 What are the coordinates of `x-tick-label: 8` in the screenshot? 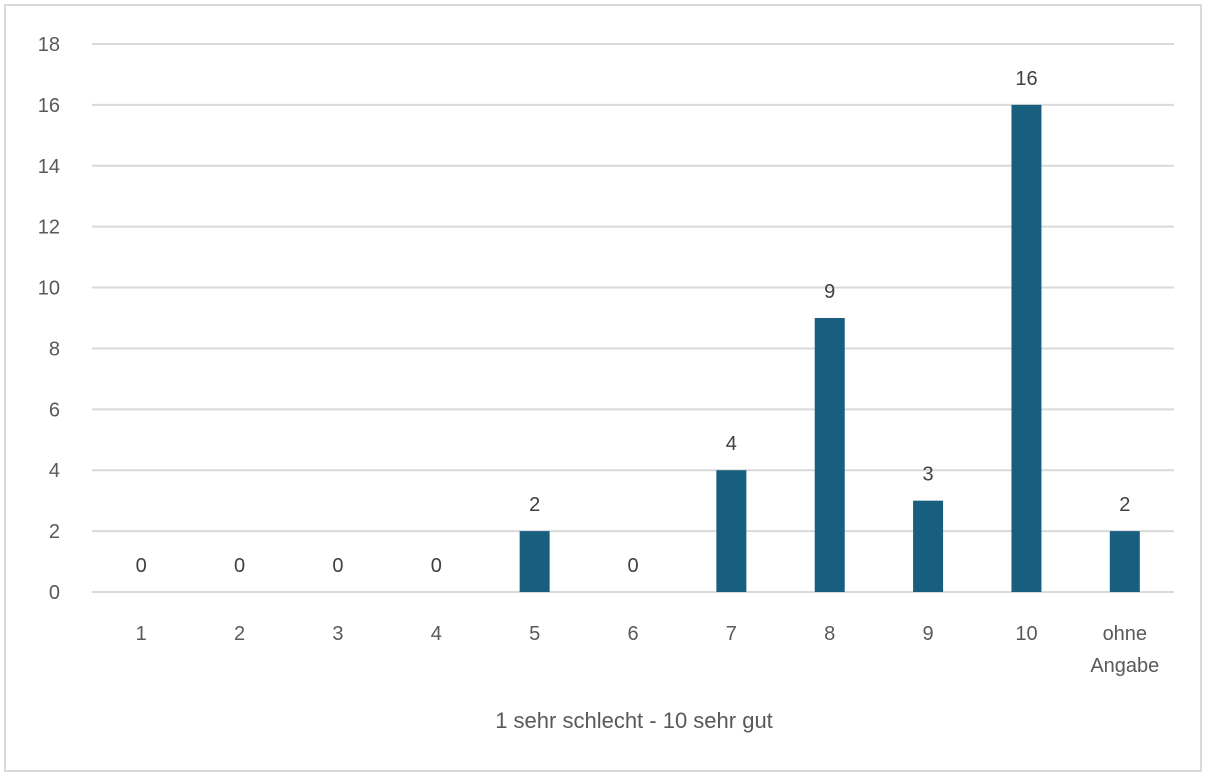 It's located at (829, 634).